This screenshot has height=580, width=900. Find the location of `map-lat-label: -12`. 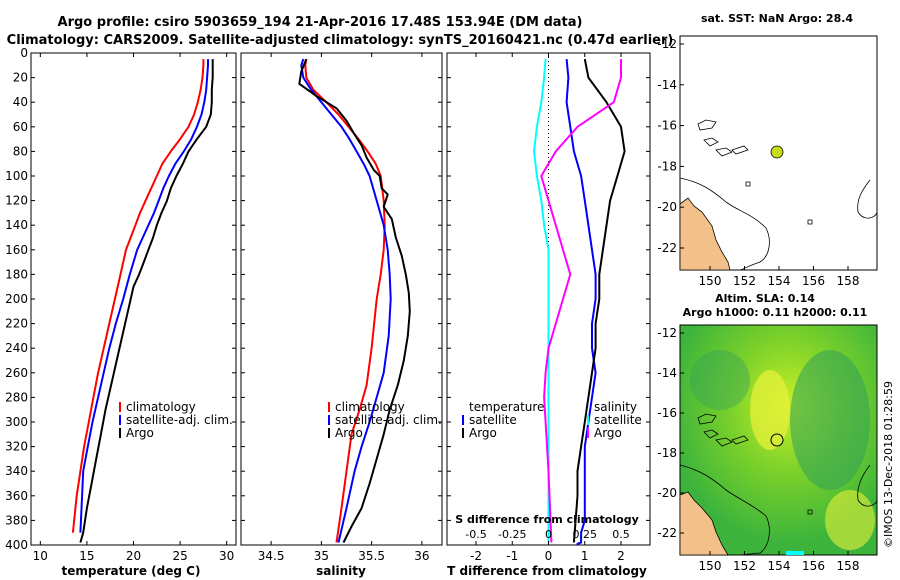

map-lat-label: -12 is located at coordinates (667, 333).